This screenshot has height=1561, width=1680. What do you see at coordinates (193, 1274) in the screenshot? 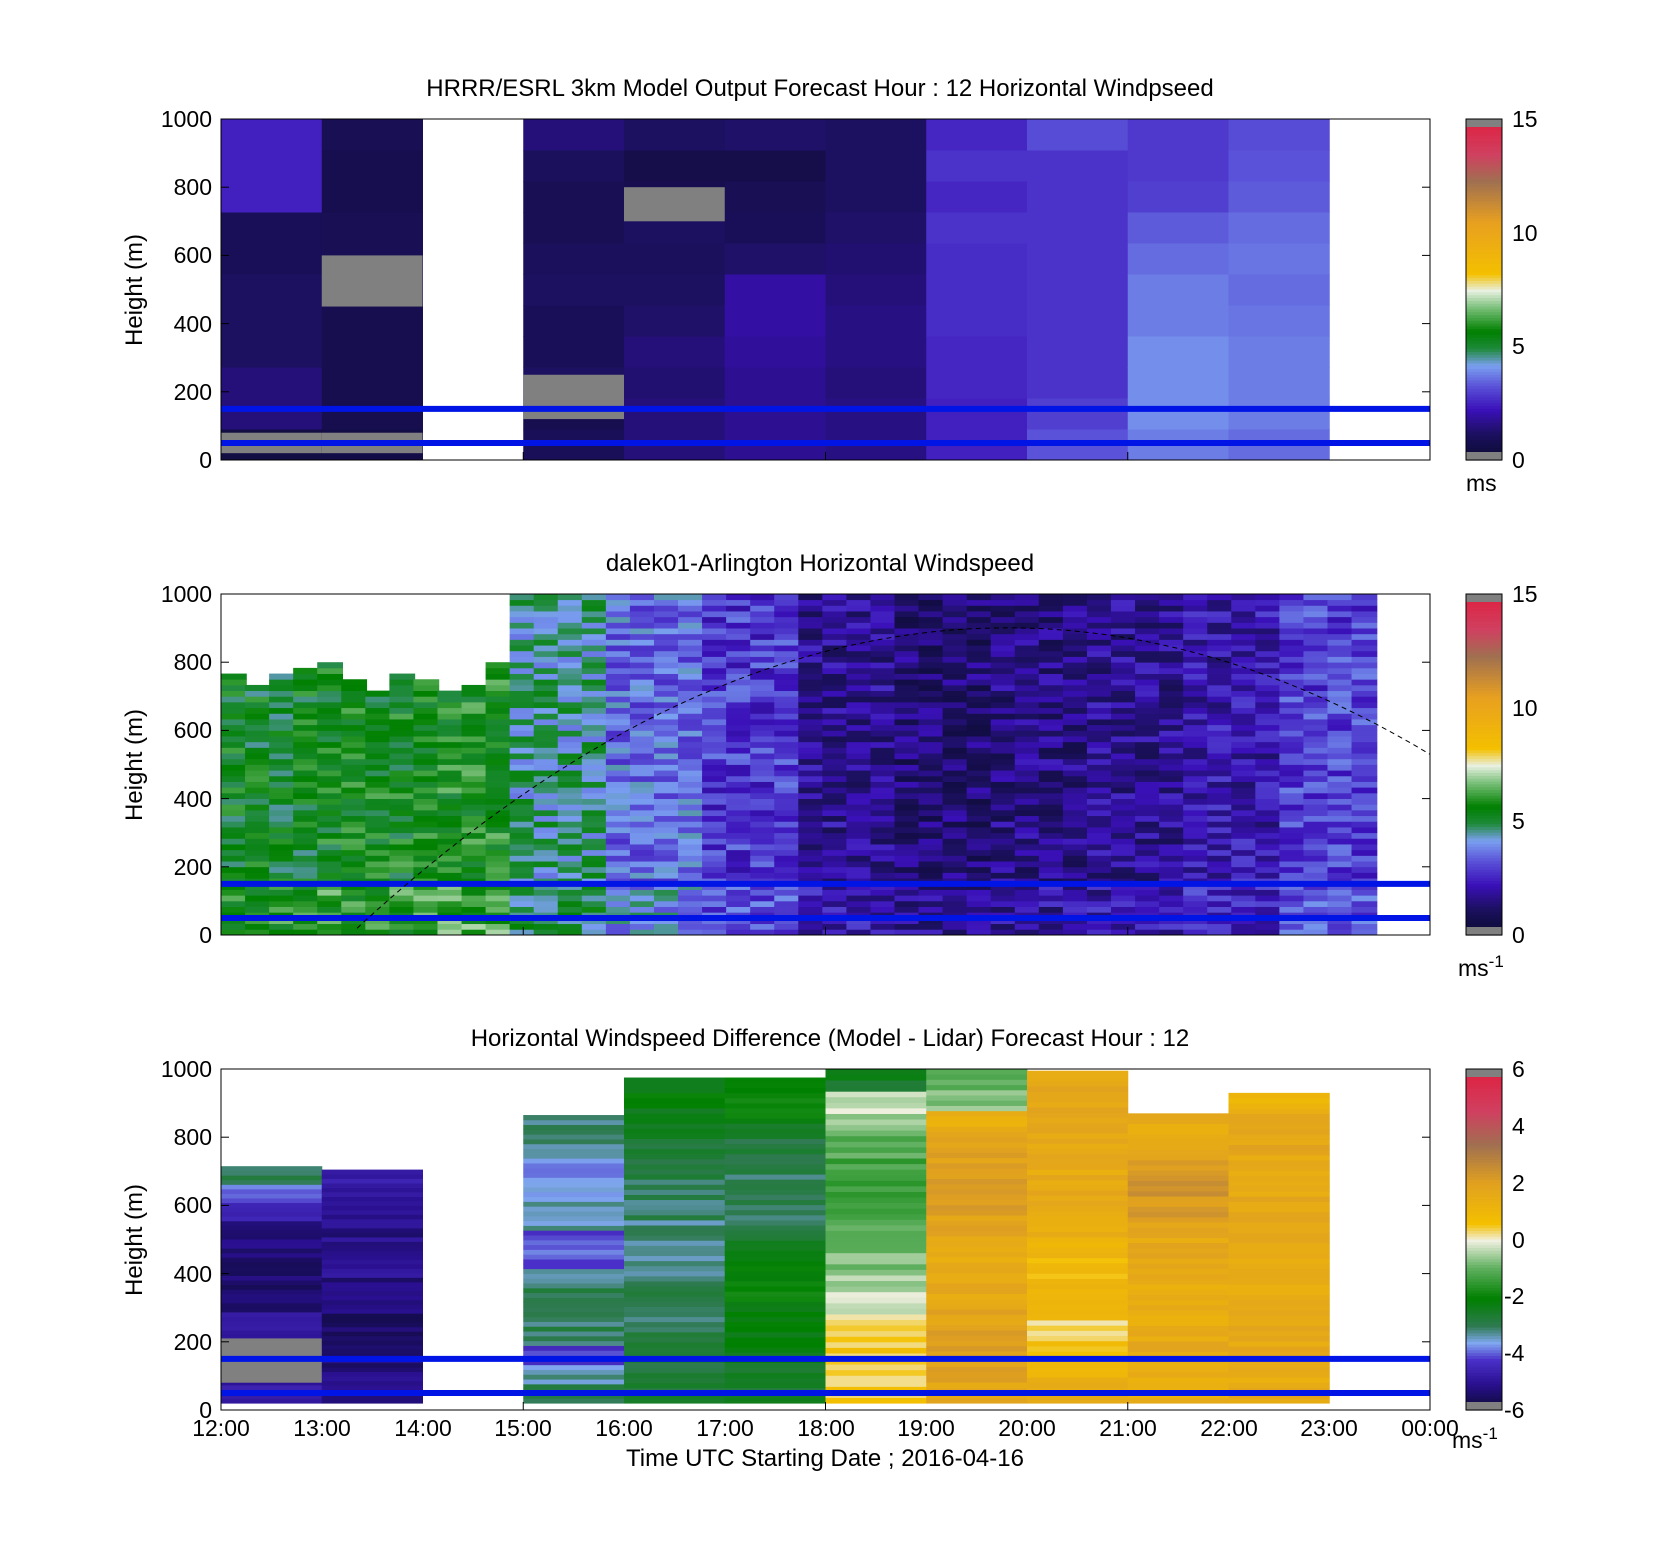
I see `difference-ytick-label: 400` at bounding box center [193, 1274].